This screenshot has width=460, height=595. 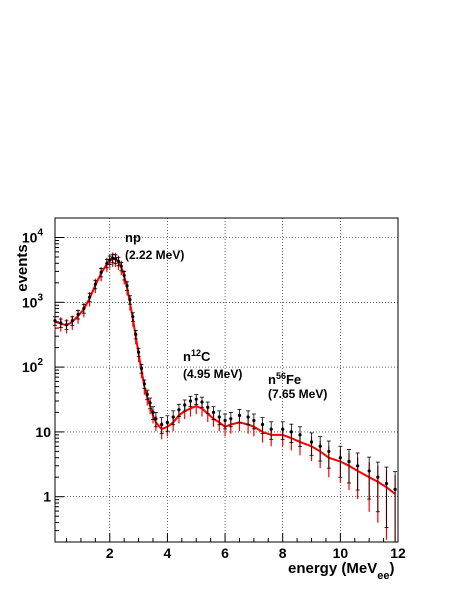 I want to click on annotation-n12c-energy: (4.95 MeV), so click(x=212, y=374).